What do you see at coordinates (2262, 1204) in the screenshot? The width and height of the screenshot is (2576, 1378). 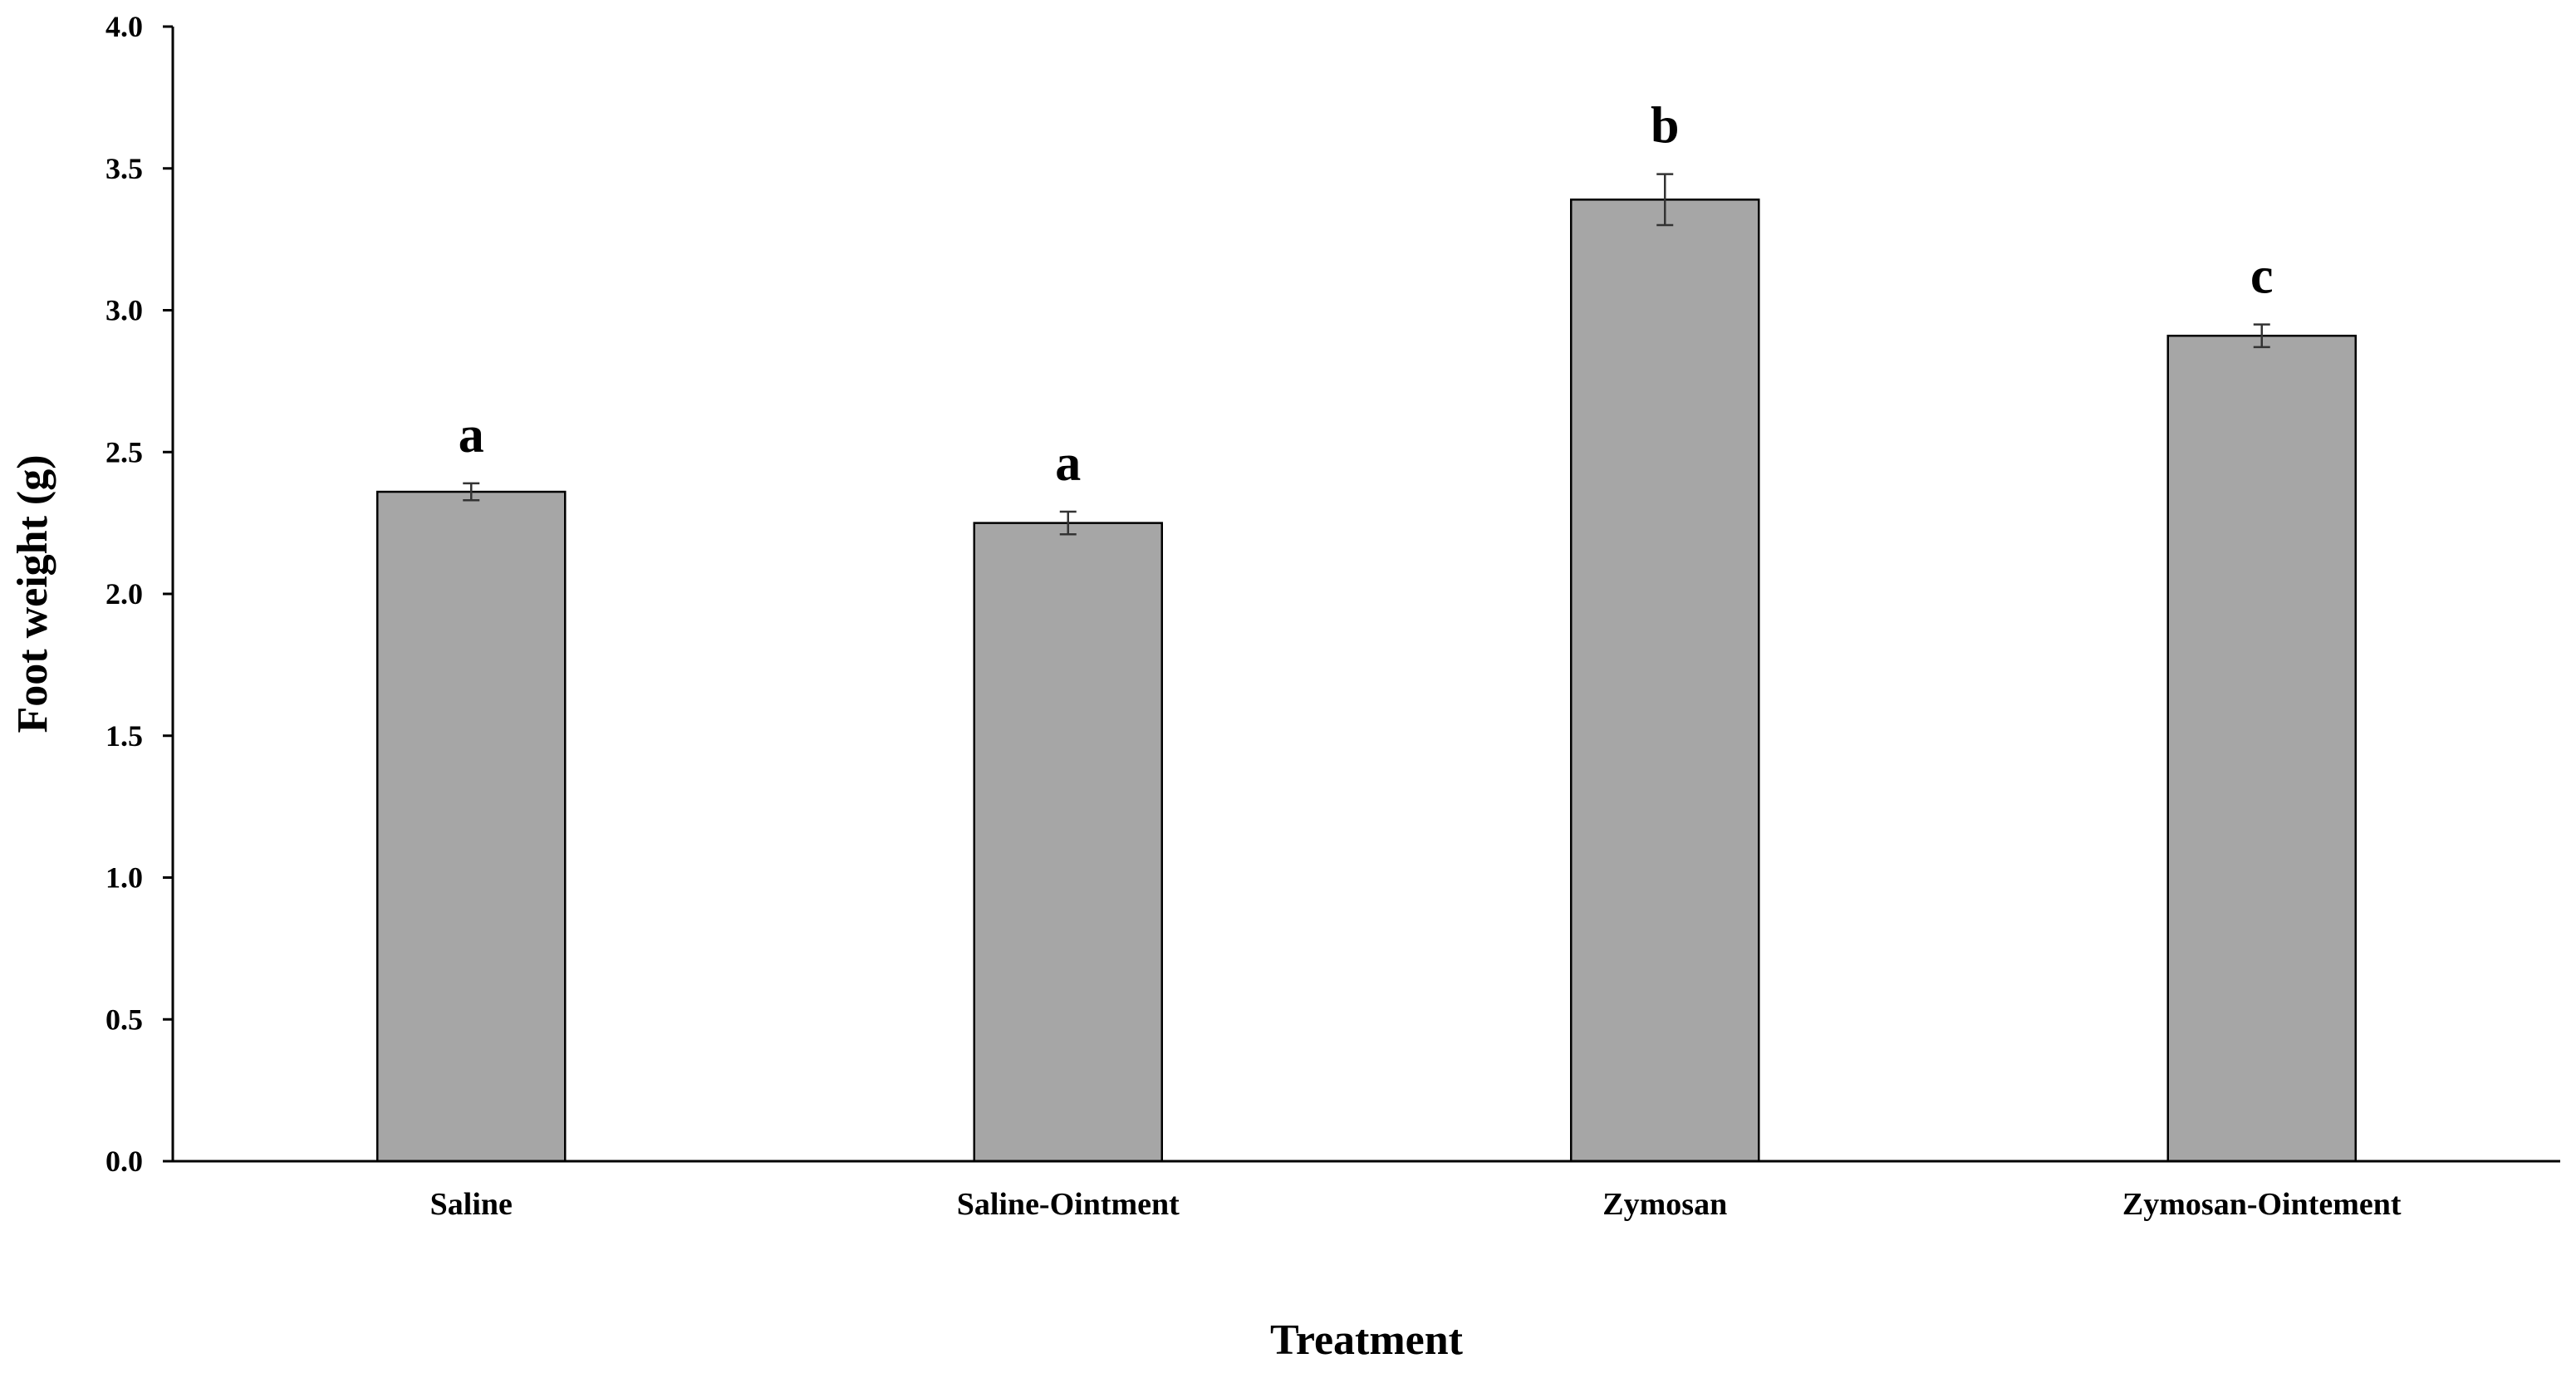 I see `x-category-label-3: Zymosan-Ointement` at bounding box center [2262, 1204].